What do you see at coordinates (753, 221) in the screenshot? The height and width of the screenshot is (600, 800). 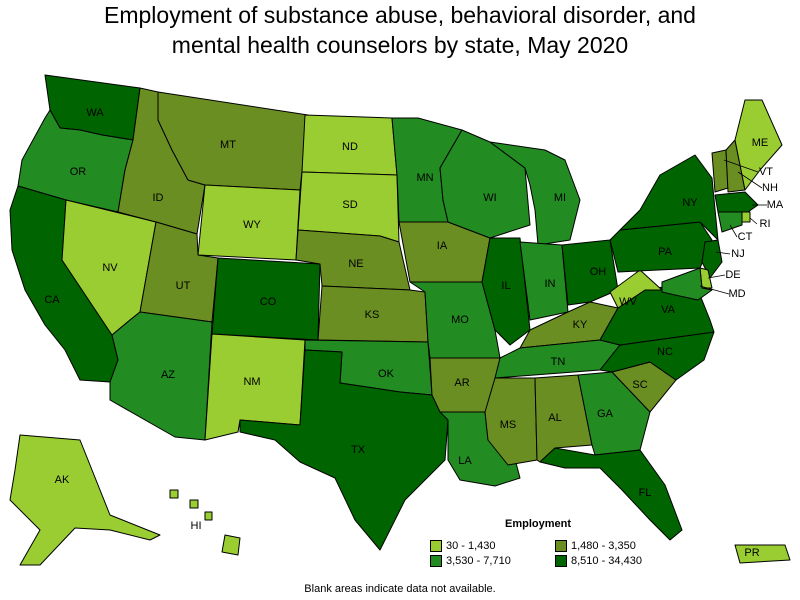 I see `leader-line-ri` at bounding box center [753, 221].